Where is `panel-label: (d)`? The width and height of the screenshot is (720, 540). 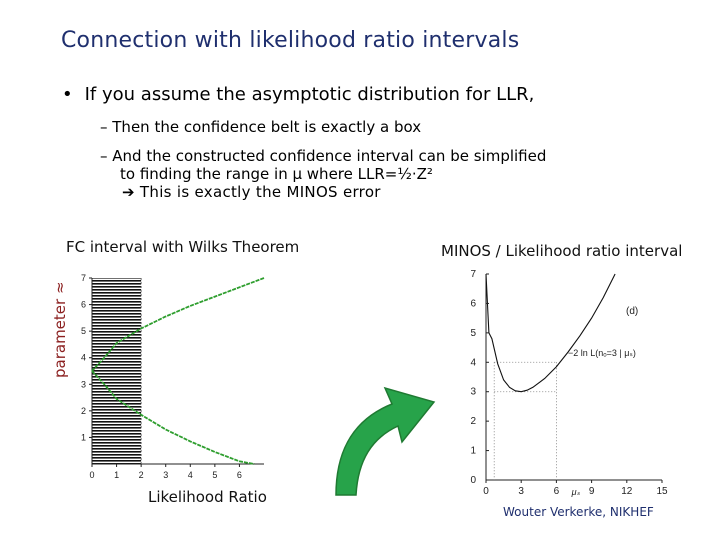 panel-label: (d) is located at coordinates (632, 311).